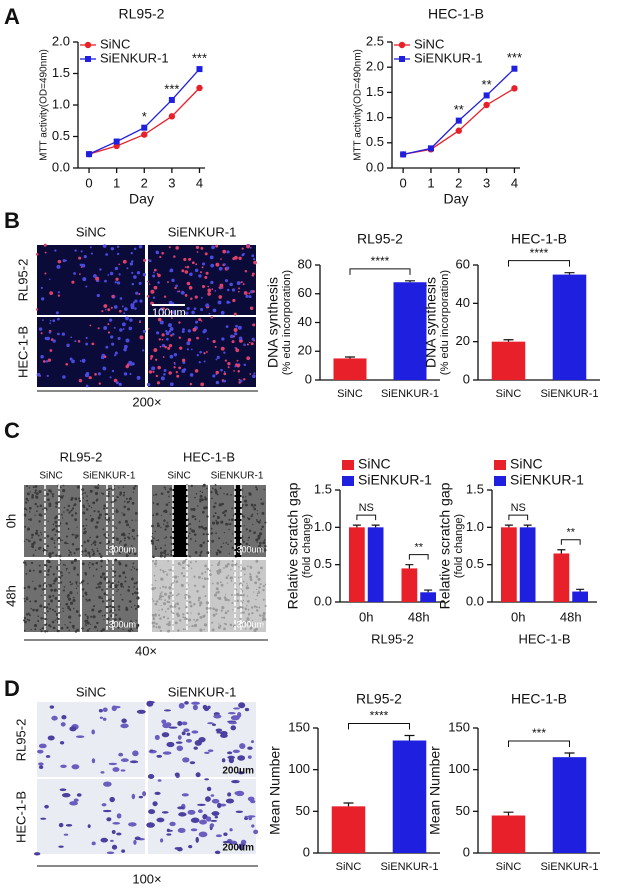 The height and width of the screenshot is (893, 627). I want to click on y-axis-sublabel: (fold change), so click(459, 546).